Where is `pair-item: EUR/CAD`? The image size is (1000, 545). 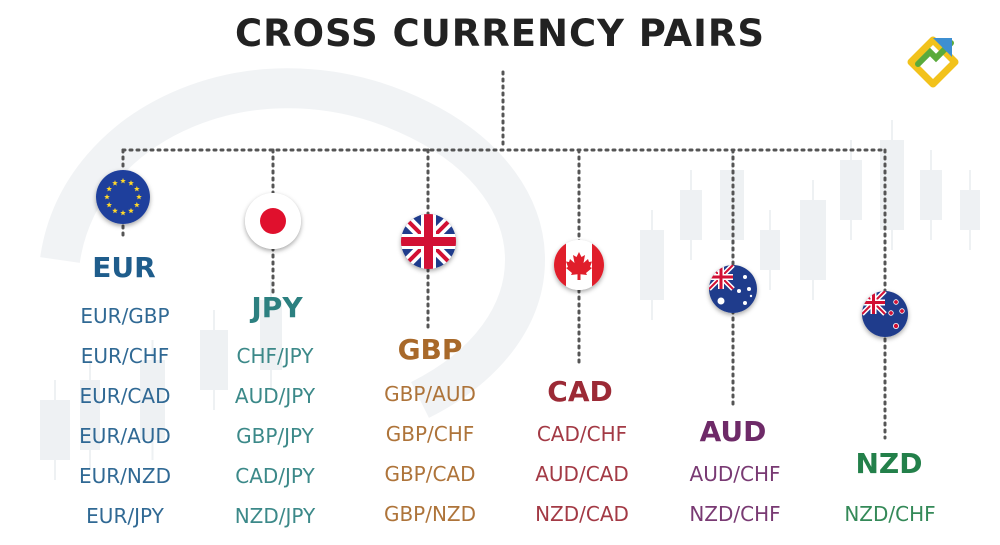
pair-item: EUR/CAD is located at coordinates (125, 396).